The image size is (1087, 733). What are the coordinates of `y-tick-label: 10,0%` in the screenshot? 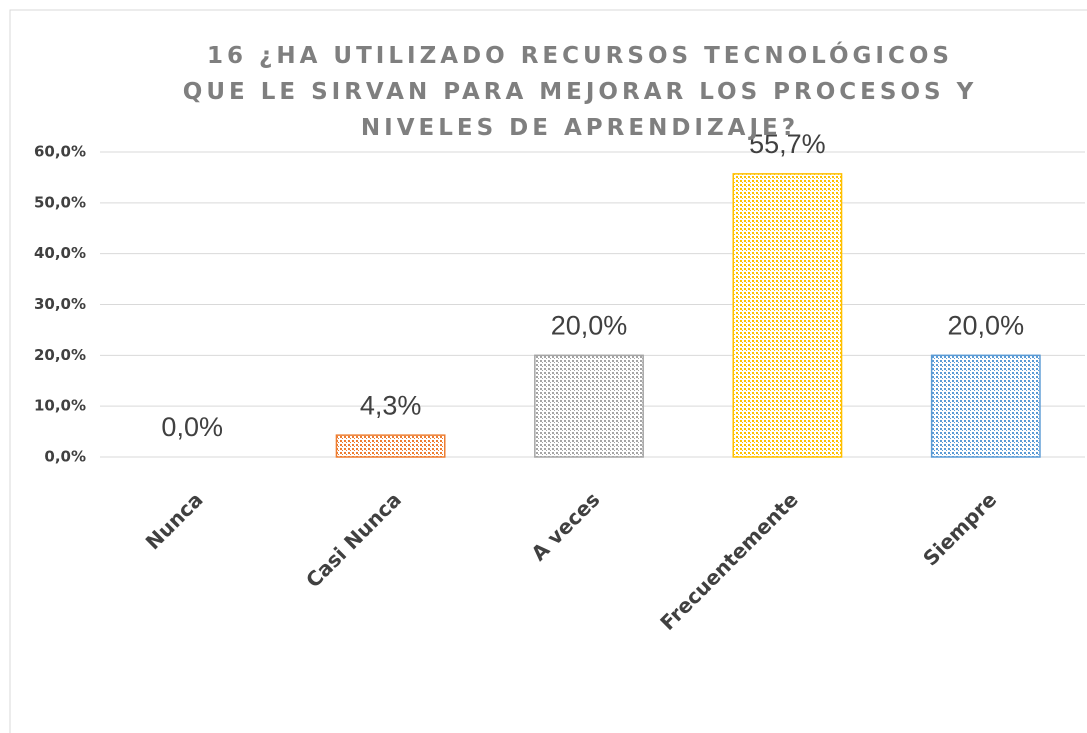 It's located at (60, 406).